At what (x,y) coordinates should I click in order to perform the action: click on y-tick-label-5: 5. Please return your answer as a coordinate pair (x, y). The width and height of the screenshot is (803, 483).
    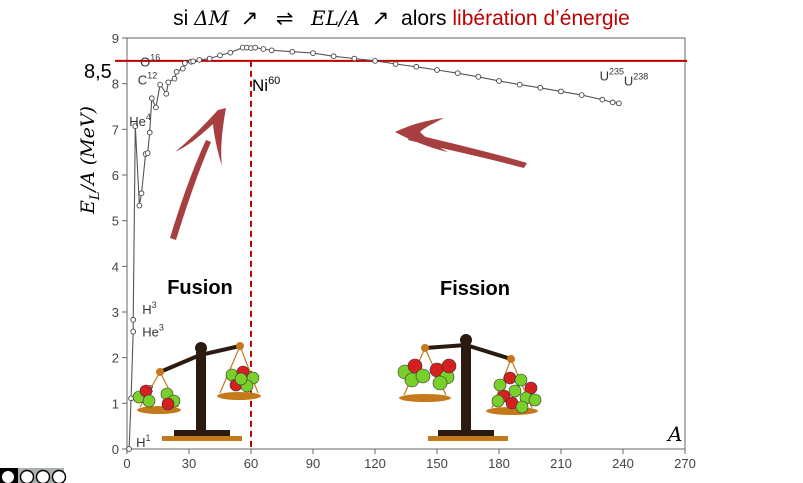
    Looking at the image, I should click on (115, 221).